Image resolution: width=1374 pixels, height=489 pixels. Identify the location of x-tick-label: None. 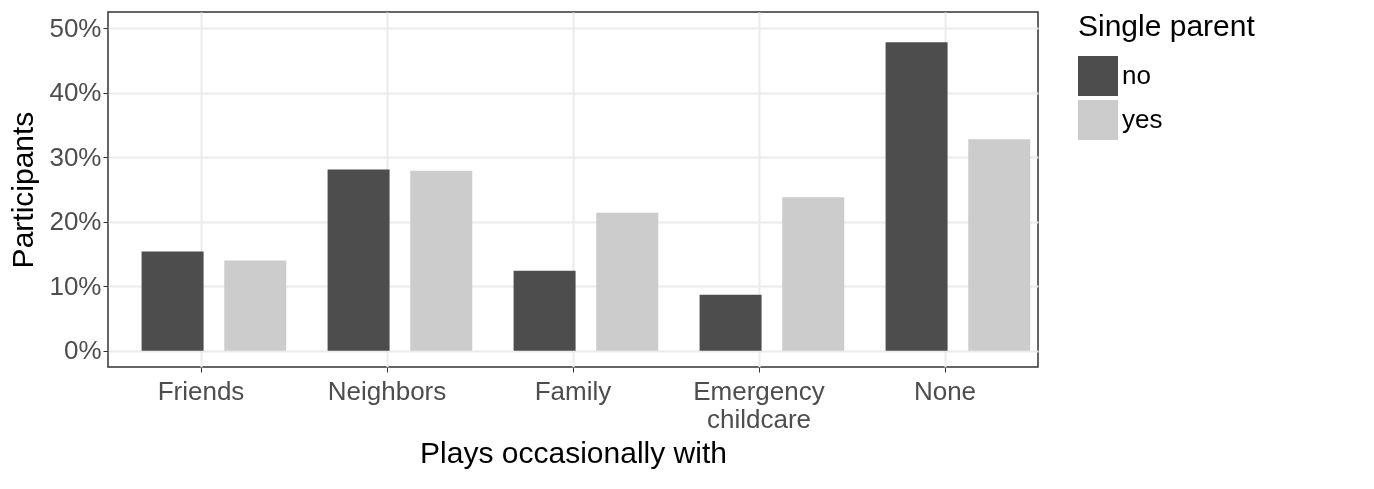
(945, 390).